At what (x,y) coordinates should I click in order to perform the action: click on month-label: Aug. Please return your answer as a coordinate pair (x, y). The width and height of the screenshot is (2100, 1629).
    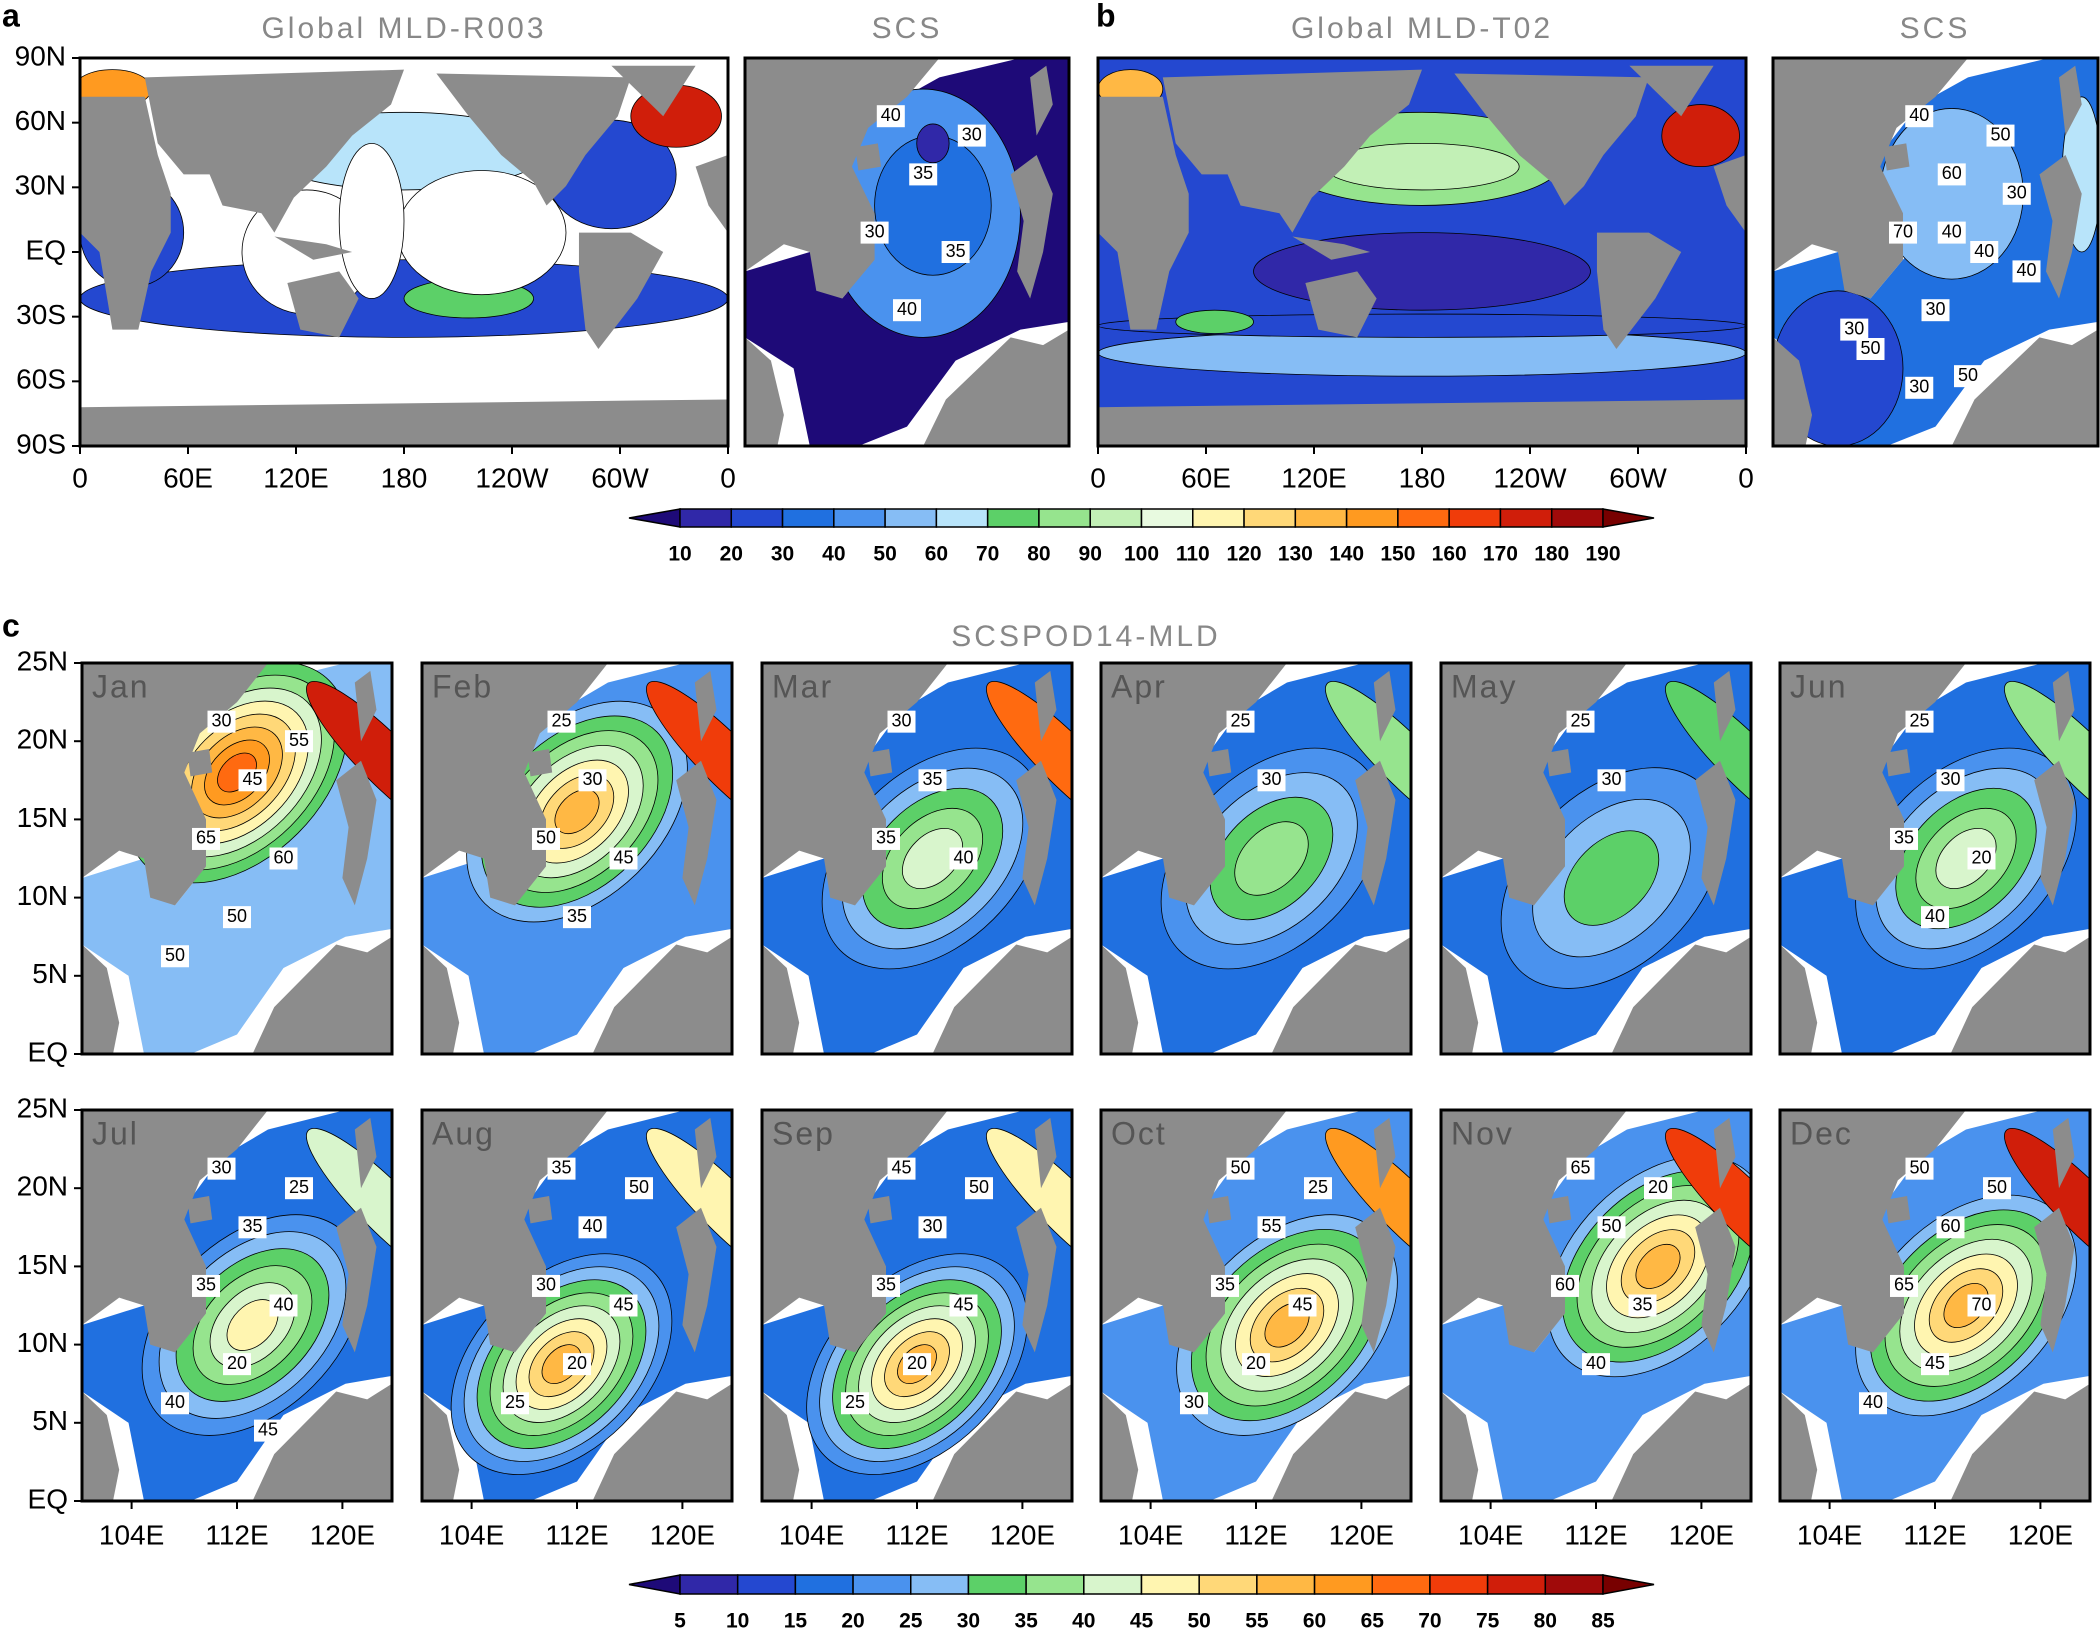
    Looking at the image, I should click on (463, 1133).